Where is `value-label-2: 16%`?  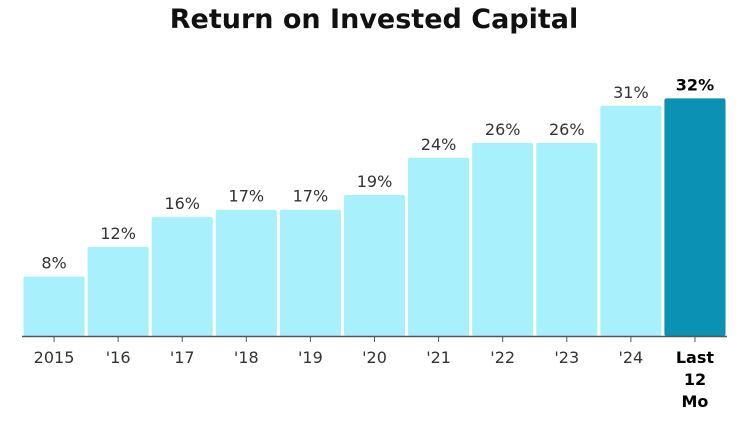
value-label-2: 16% is located at coordinates (182, 203).